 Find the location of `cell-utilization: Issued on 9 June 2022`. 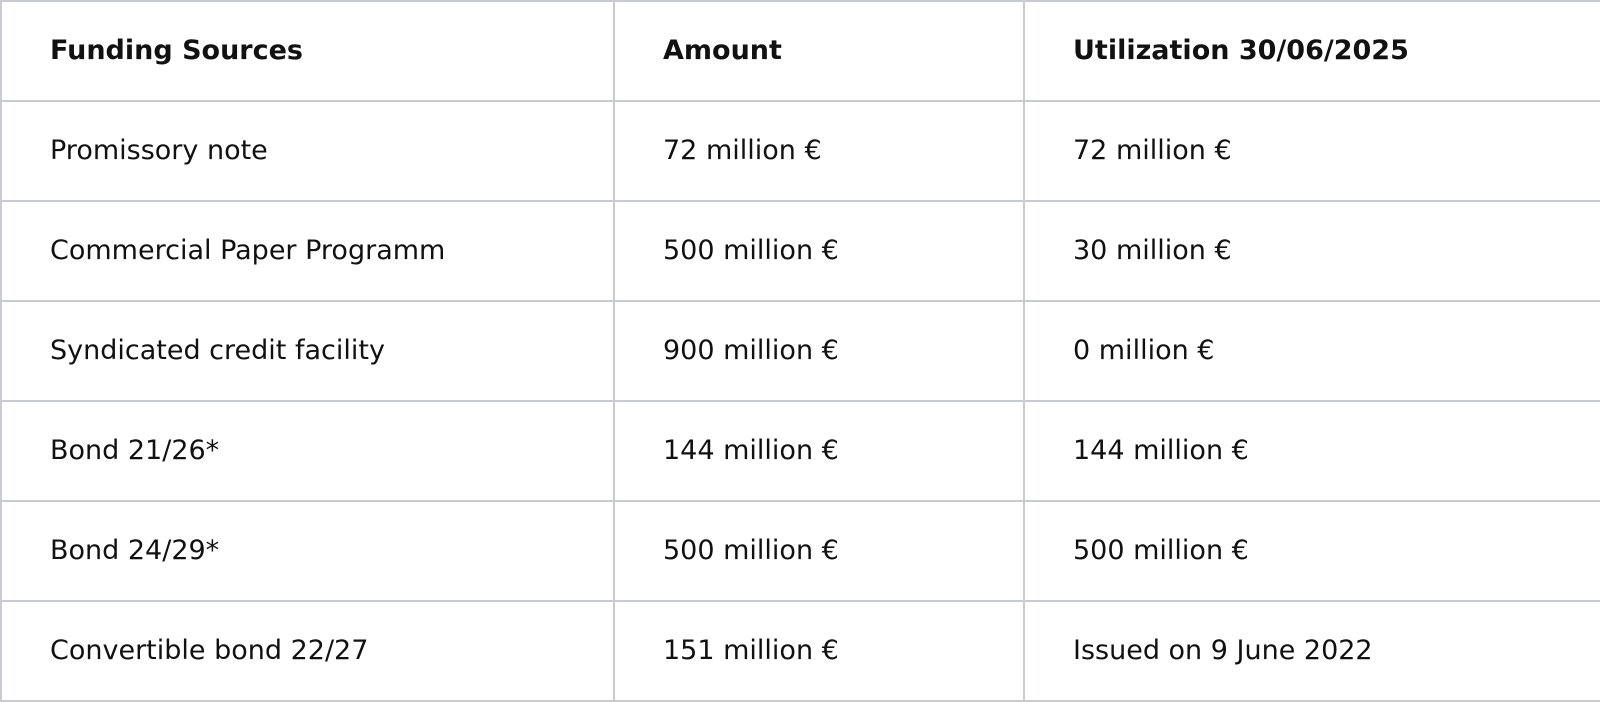

cell-utilization: Issued on 9 June 2022 is located at coordinates (1311, 651).